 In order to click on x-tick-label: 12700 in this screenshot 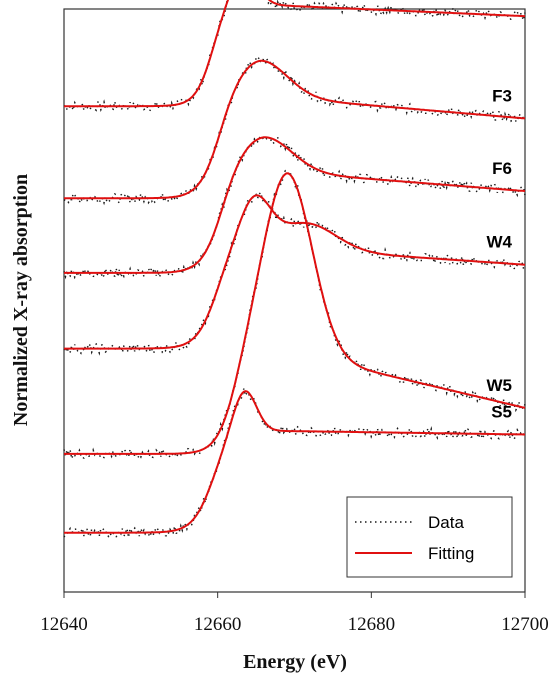, I will do `click(525, 624)`.